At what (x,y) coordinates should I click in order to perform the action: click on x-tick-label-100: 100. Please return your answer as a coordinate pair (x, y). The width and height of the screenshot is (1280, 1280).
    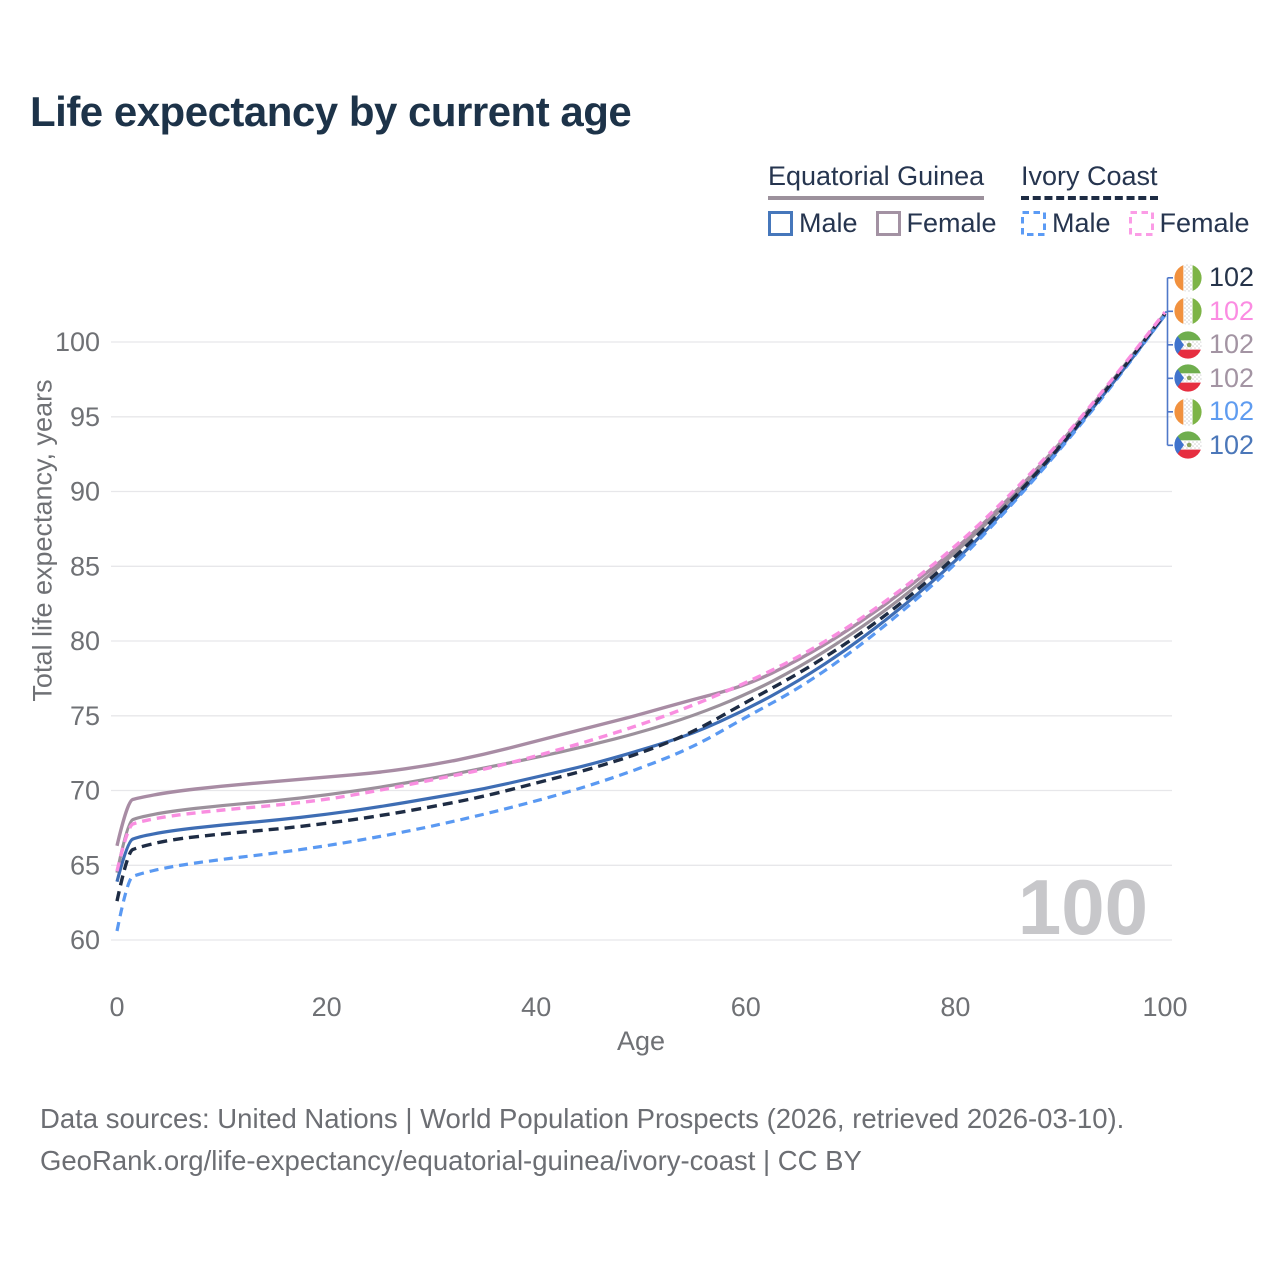
    Looking at the image, I should click on (1164, 1007).